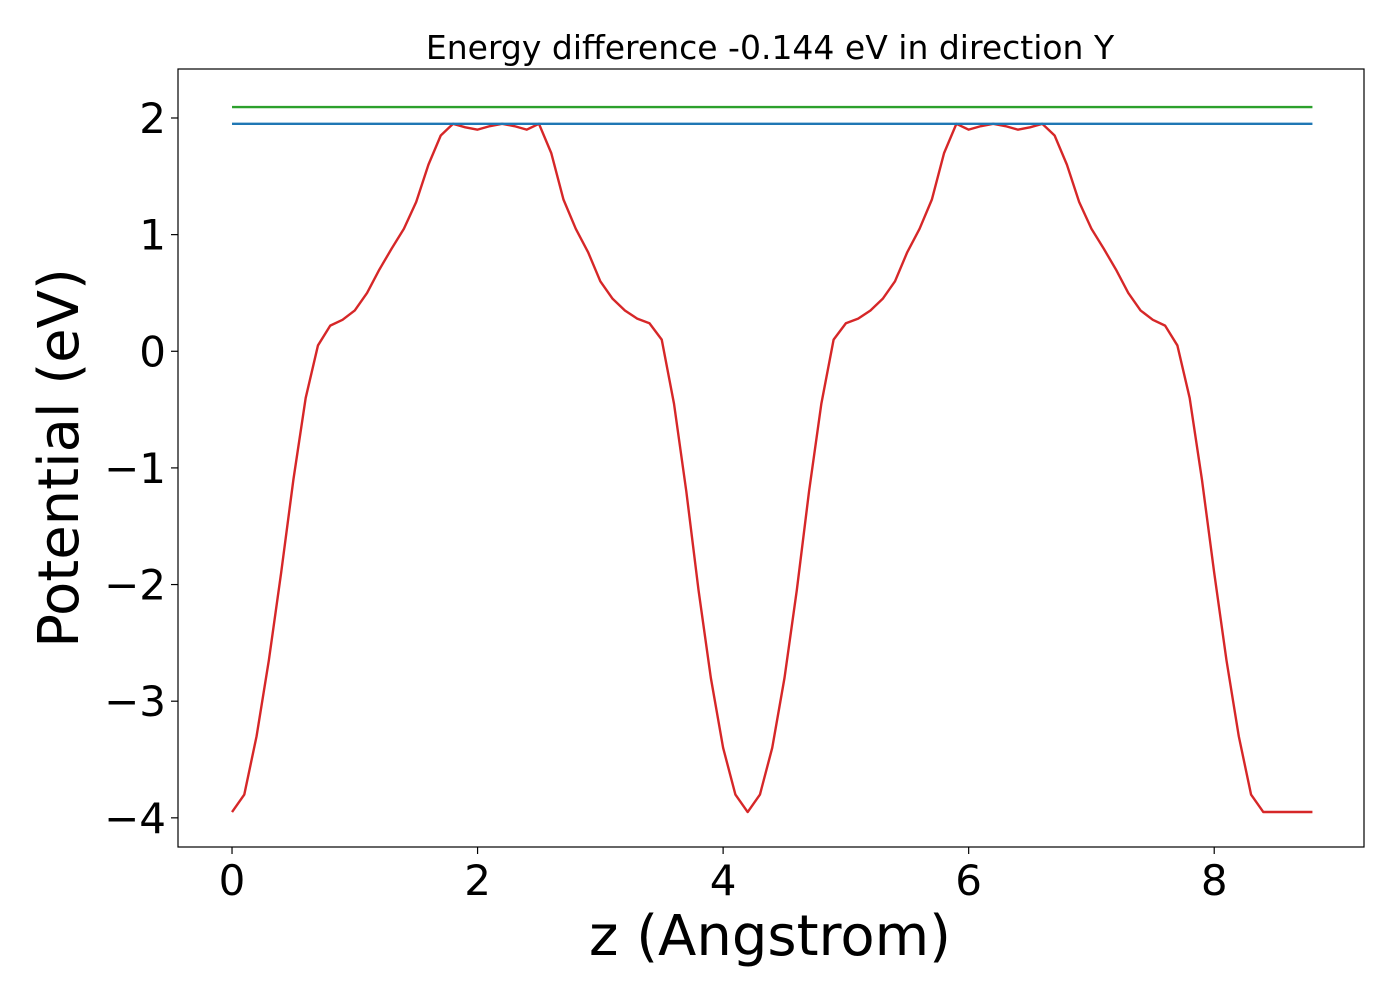 This screenshot has height=1000, width=1400. What do you see at coordinates (152, 235) in the screenshot?
I see `y-tick-label: 1` at bounding box center [152, 235].